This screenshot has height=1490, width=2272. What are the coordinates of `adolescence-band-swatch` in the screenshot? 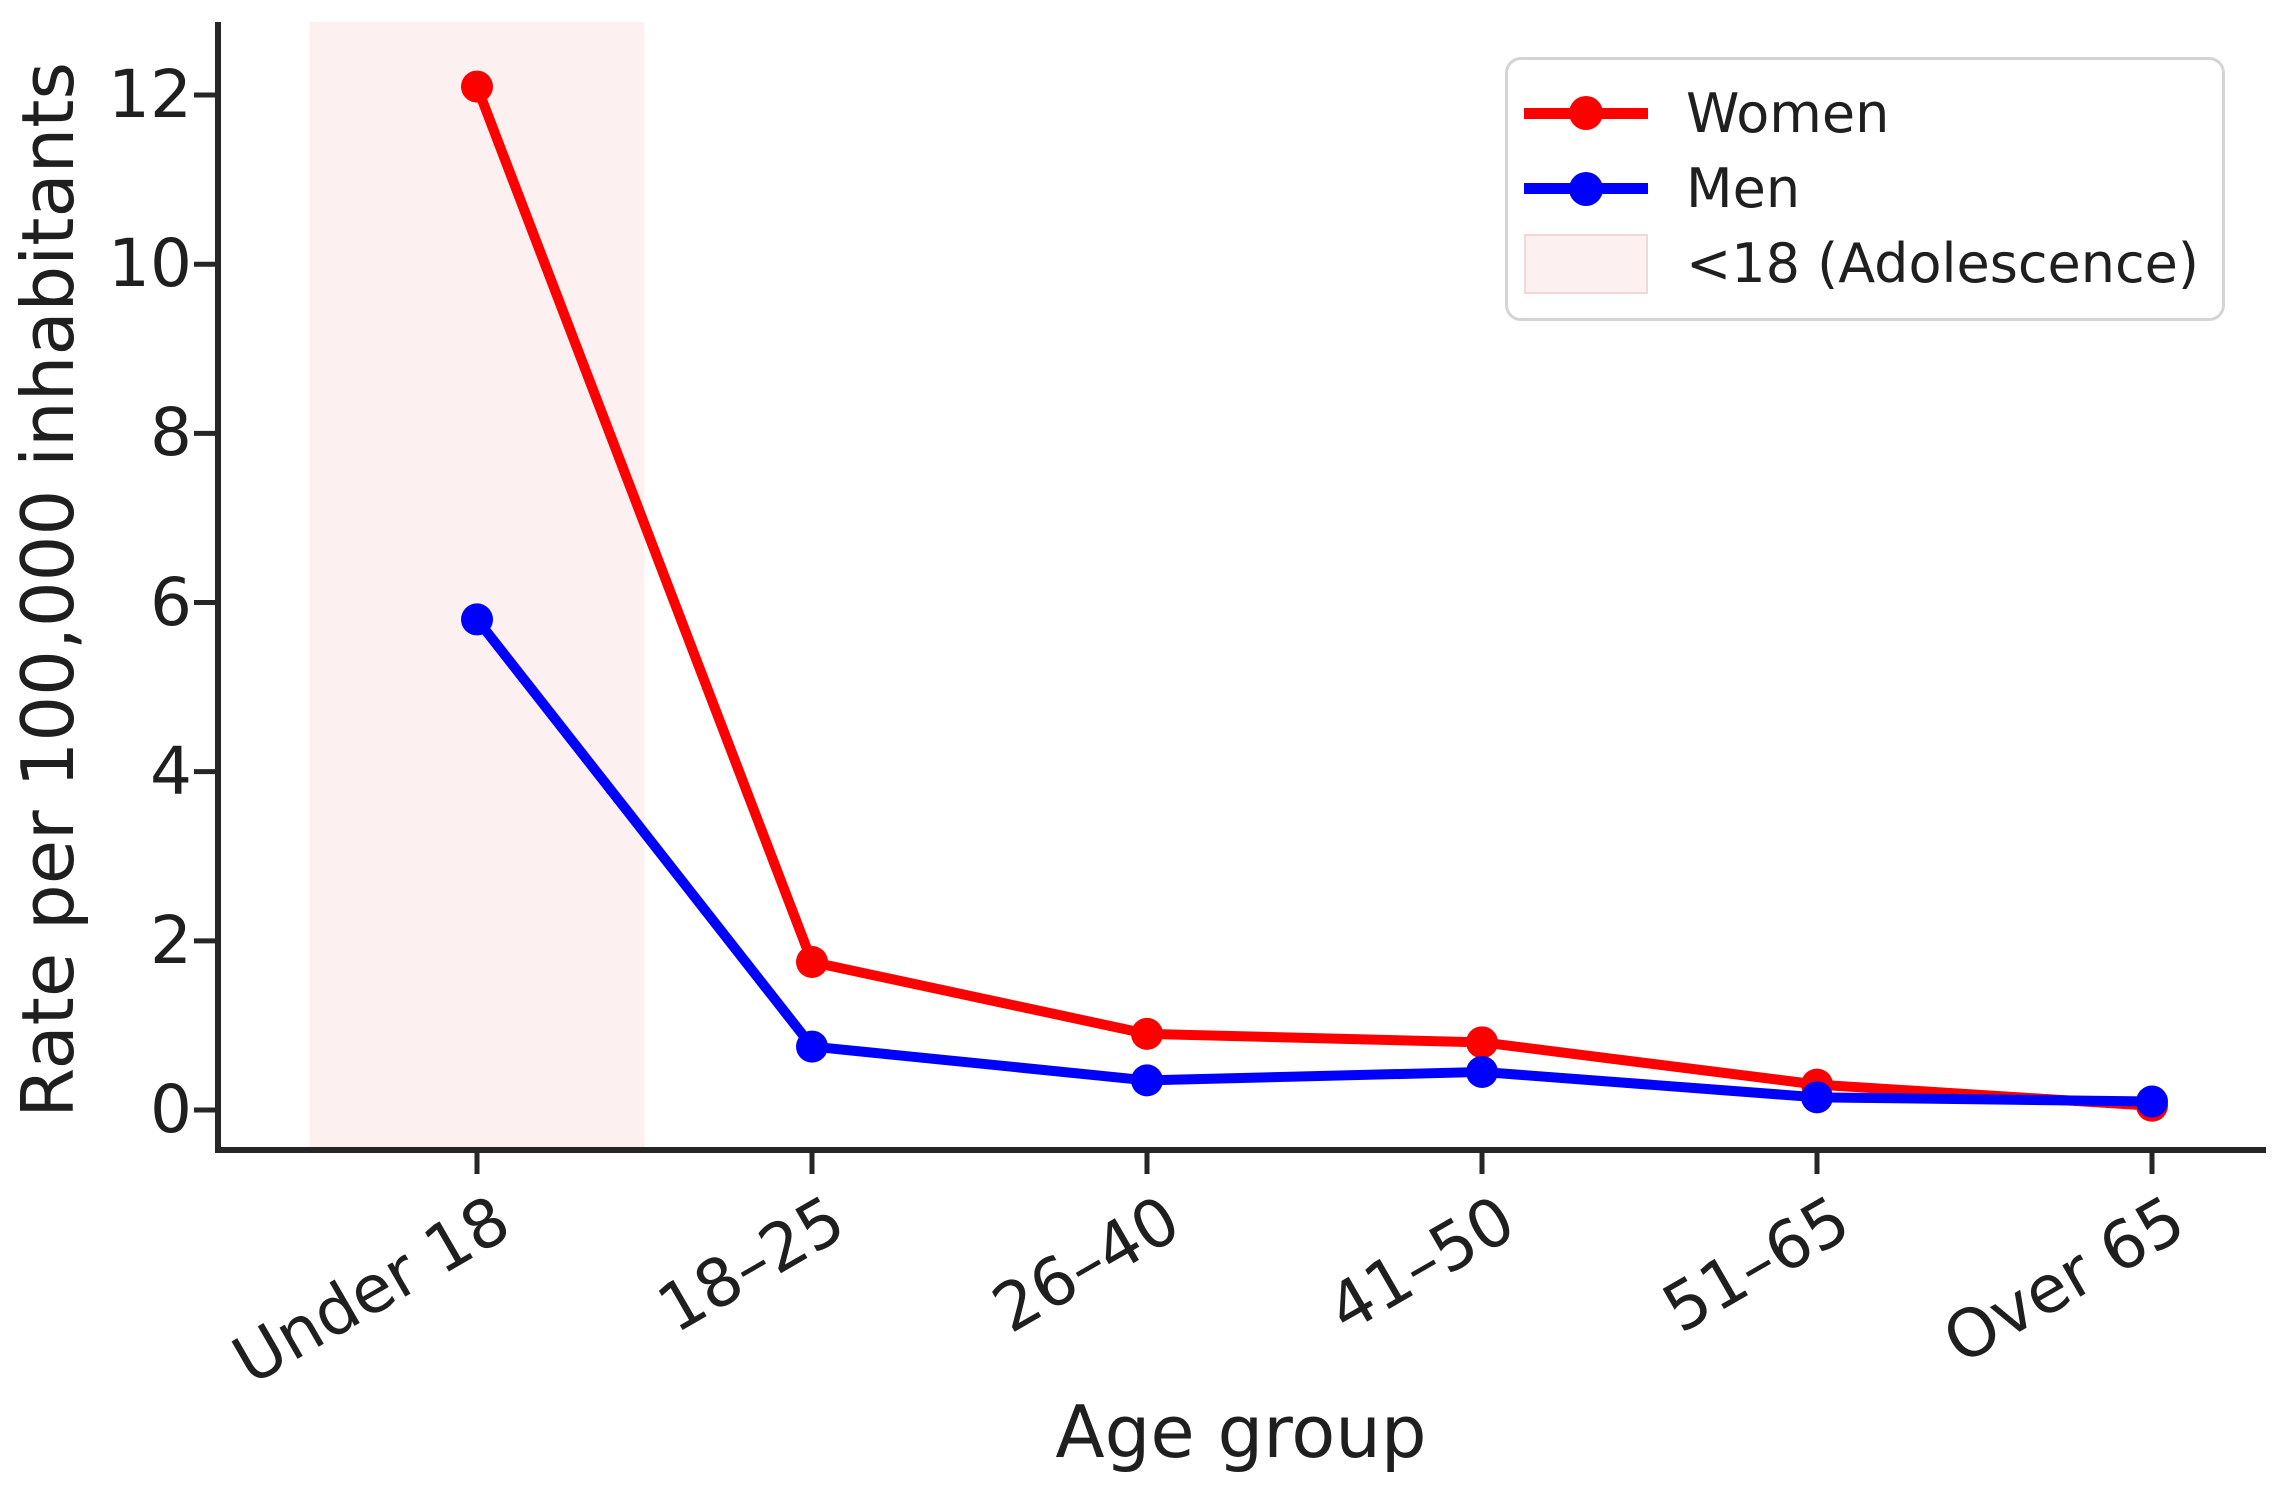 It's located at (1586, 264).